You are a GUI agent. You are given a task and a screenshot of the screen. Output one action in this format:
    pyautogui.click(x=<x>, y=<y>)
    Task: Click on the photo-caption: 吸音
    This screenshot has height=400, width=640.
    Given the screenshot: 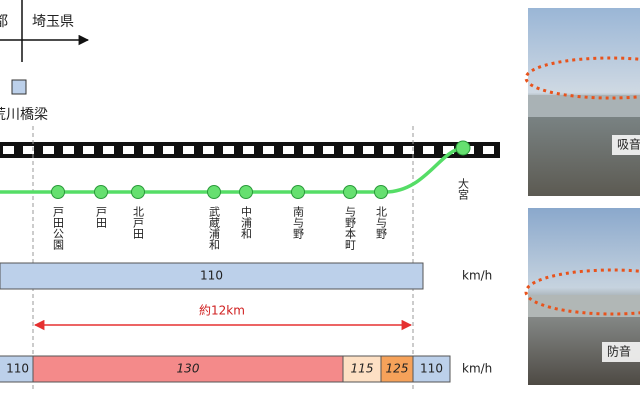 What is the action you would take?
    pyautogui.click(x=628, y=144)
    